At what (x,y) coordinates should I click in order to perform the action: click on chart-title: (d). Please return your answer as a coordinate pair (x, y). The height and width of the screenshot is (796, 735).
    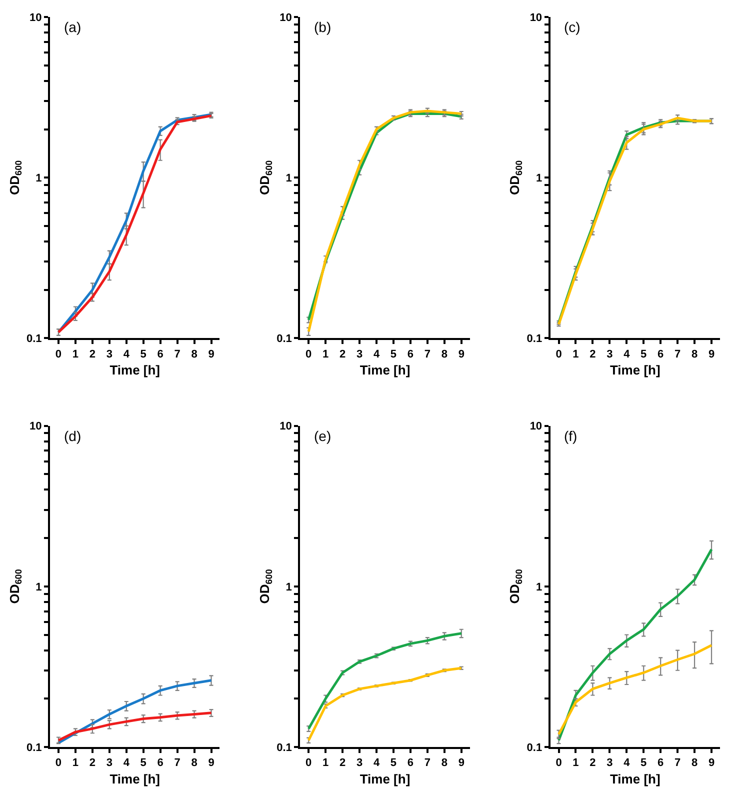
    Looking at the image, I should click on (73, 436).